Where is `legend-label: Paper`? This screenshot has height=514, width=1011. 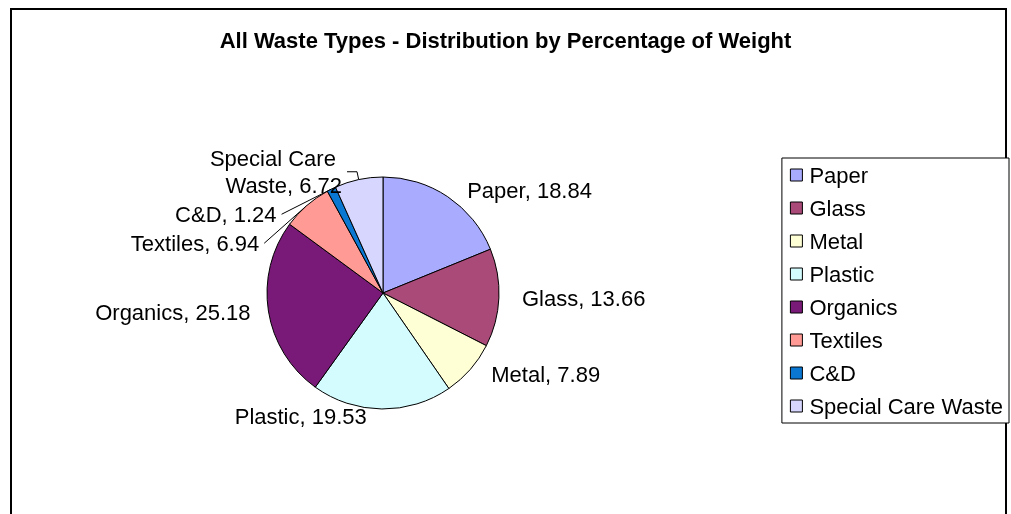
legend-label: Paper is located at coordinates (839, 175).